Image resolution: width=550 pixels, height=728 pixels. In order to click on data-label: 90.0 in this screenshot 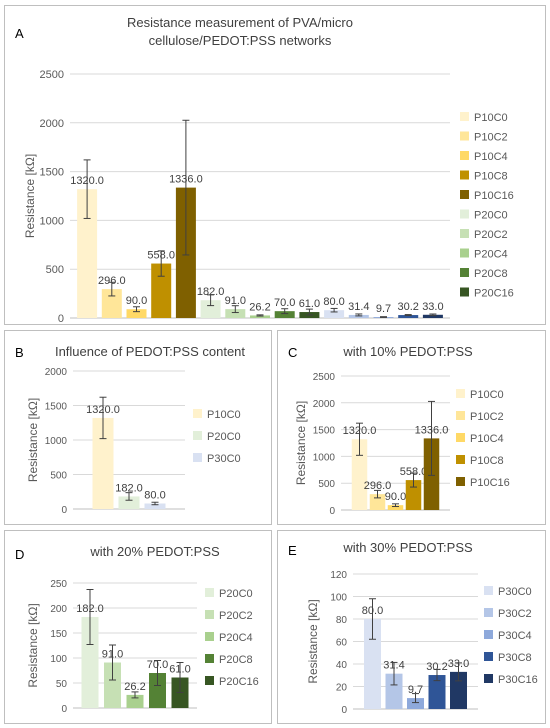, I will do `click(395, 497)`.